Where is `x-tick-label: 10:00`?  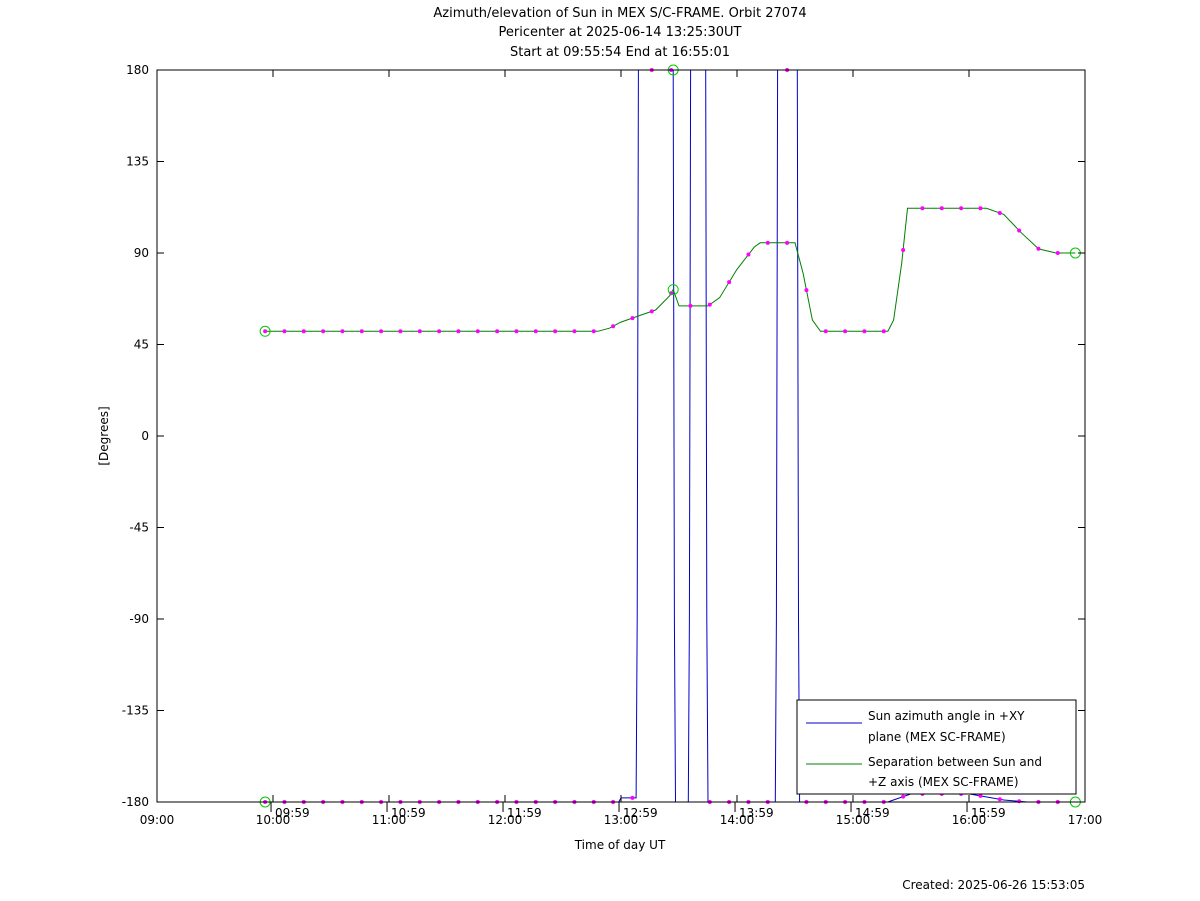
x-tick-label: 10:00 is located at coordinates (273, 820).